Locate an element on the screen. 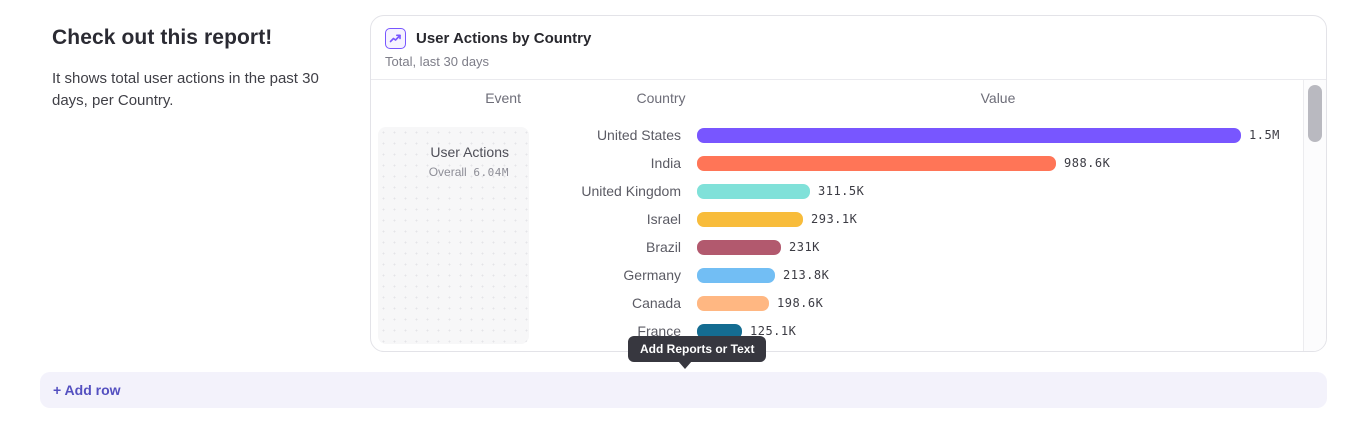 The width and height of the screenshot is (1349, 436). country-label: United States is located at coordinates (638, 135).